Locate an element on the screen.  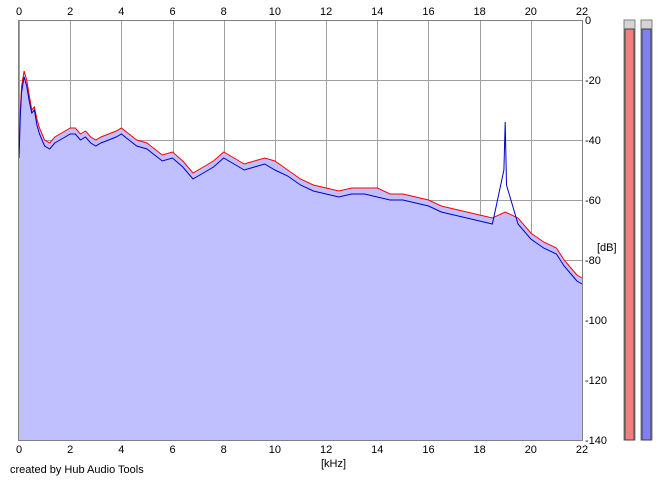
y-tick-label: 0 is located at coordinates (588, 21).